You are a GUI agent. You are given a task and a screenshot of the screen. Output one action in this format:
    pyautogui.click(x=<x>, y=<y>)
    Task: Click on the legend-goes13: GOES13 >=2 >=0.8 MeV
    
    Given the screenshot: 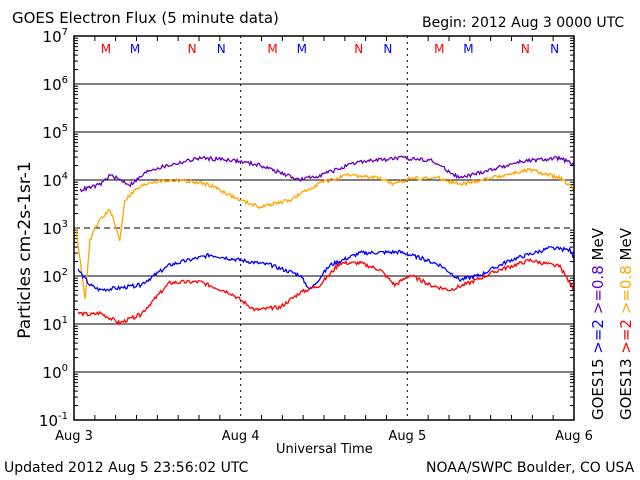 What is the action you would take?
    pyautogui.click(x=626, y=323)
    